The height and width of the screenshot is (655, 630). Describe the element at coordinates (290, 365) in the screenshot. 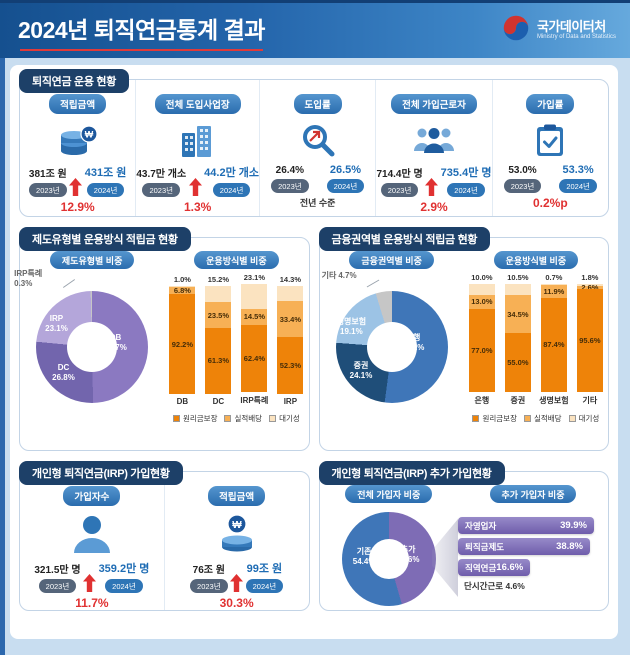

I see `bar-segment-원리금보장: 52.3%` at that location.